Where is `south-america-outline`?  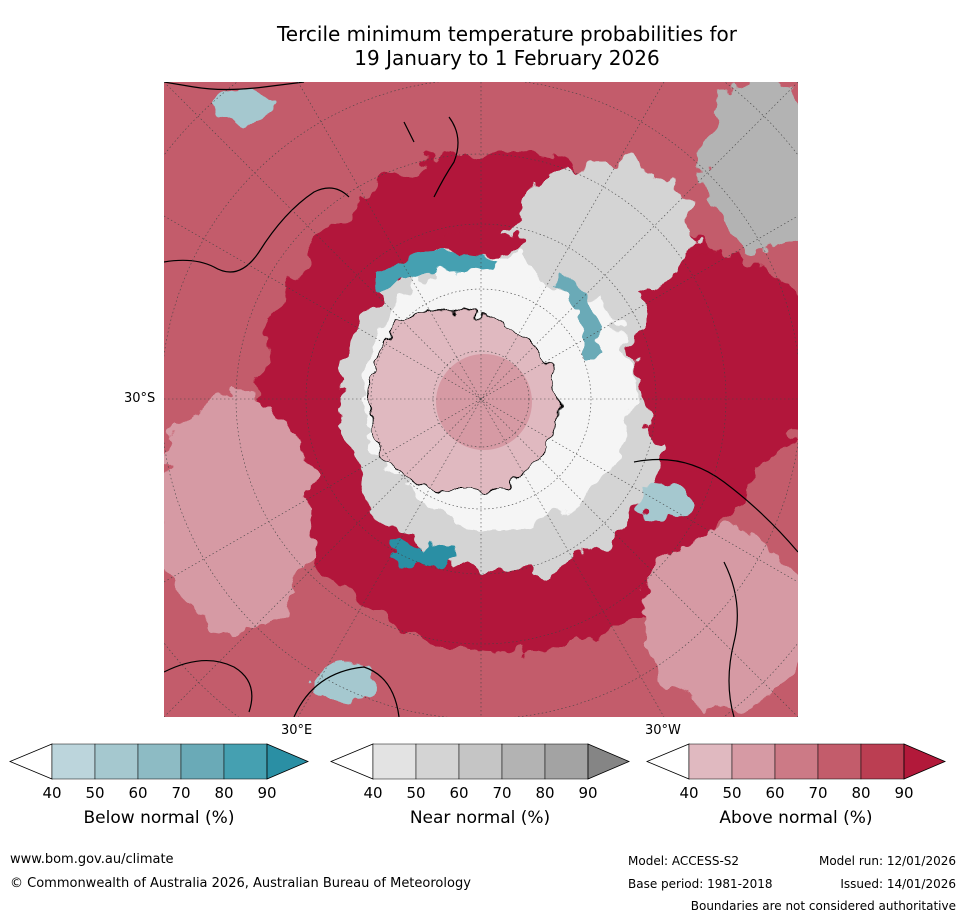
south-america-outline is located at coordinates (715, 587).